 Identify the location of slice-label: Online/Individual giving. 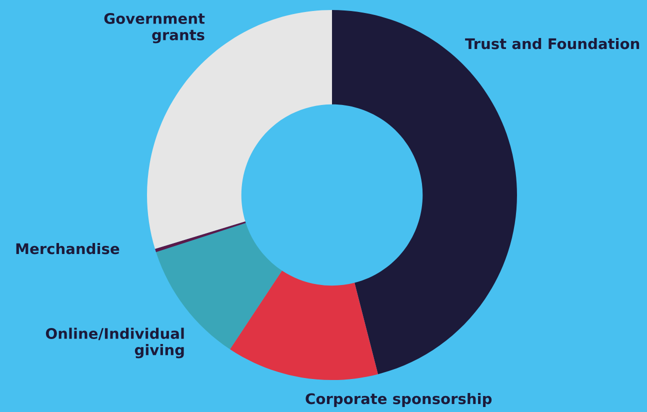
(115, 343).